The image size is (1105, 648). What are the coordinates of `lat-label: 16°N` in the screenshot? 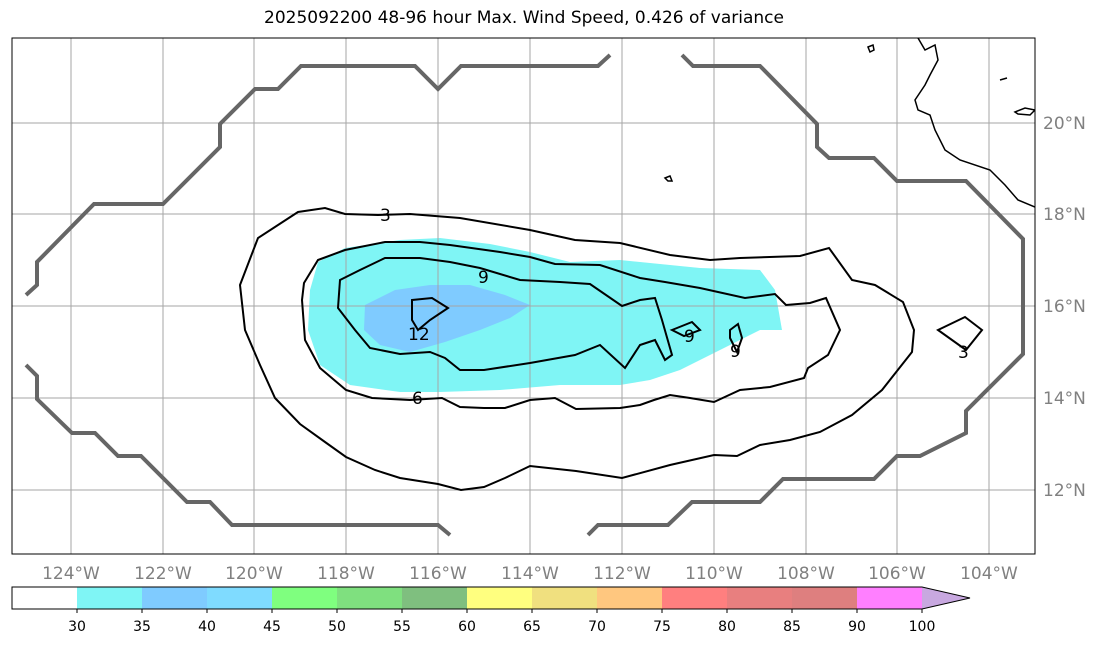 It's located at (1064, 307).